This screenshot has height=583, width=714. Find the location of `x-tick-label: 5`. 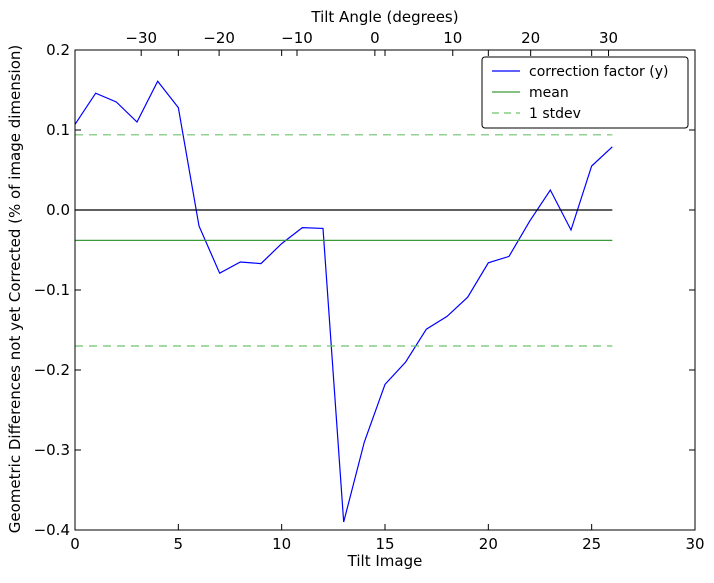

x-tick-label: 5 is located at coordinates (179, 544).